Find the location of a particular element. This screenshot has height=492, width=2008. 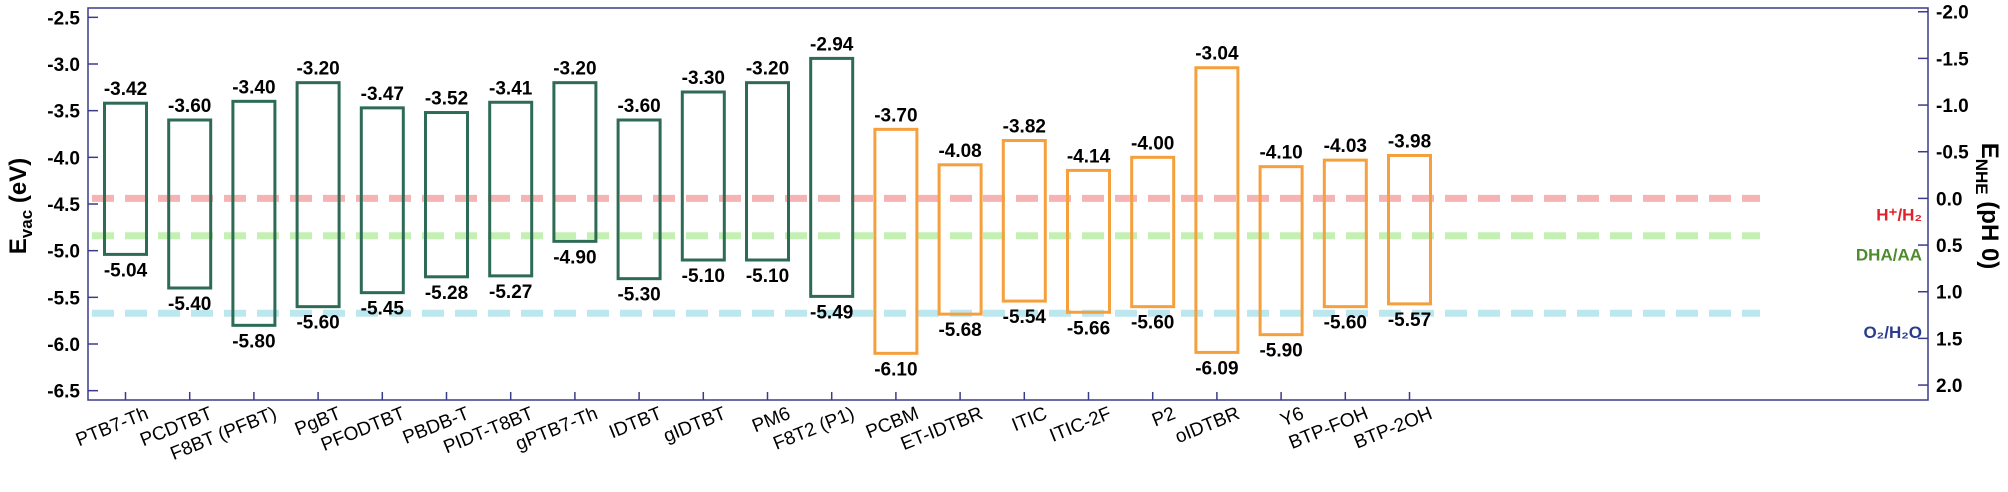

right-axis-tick-label: 1.0 is located at coordinates (1949, 293).